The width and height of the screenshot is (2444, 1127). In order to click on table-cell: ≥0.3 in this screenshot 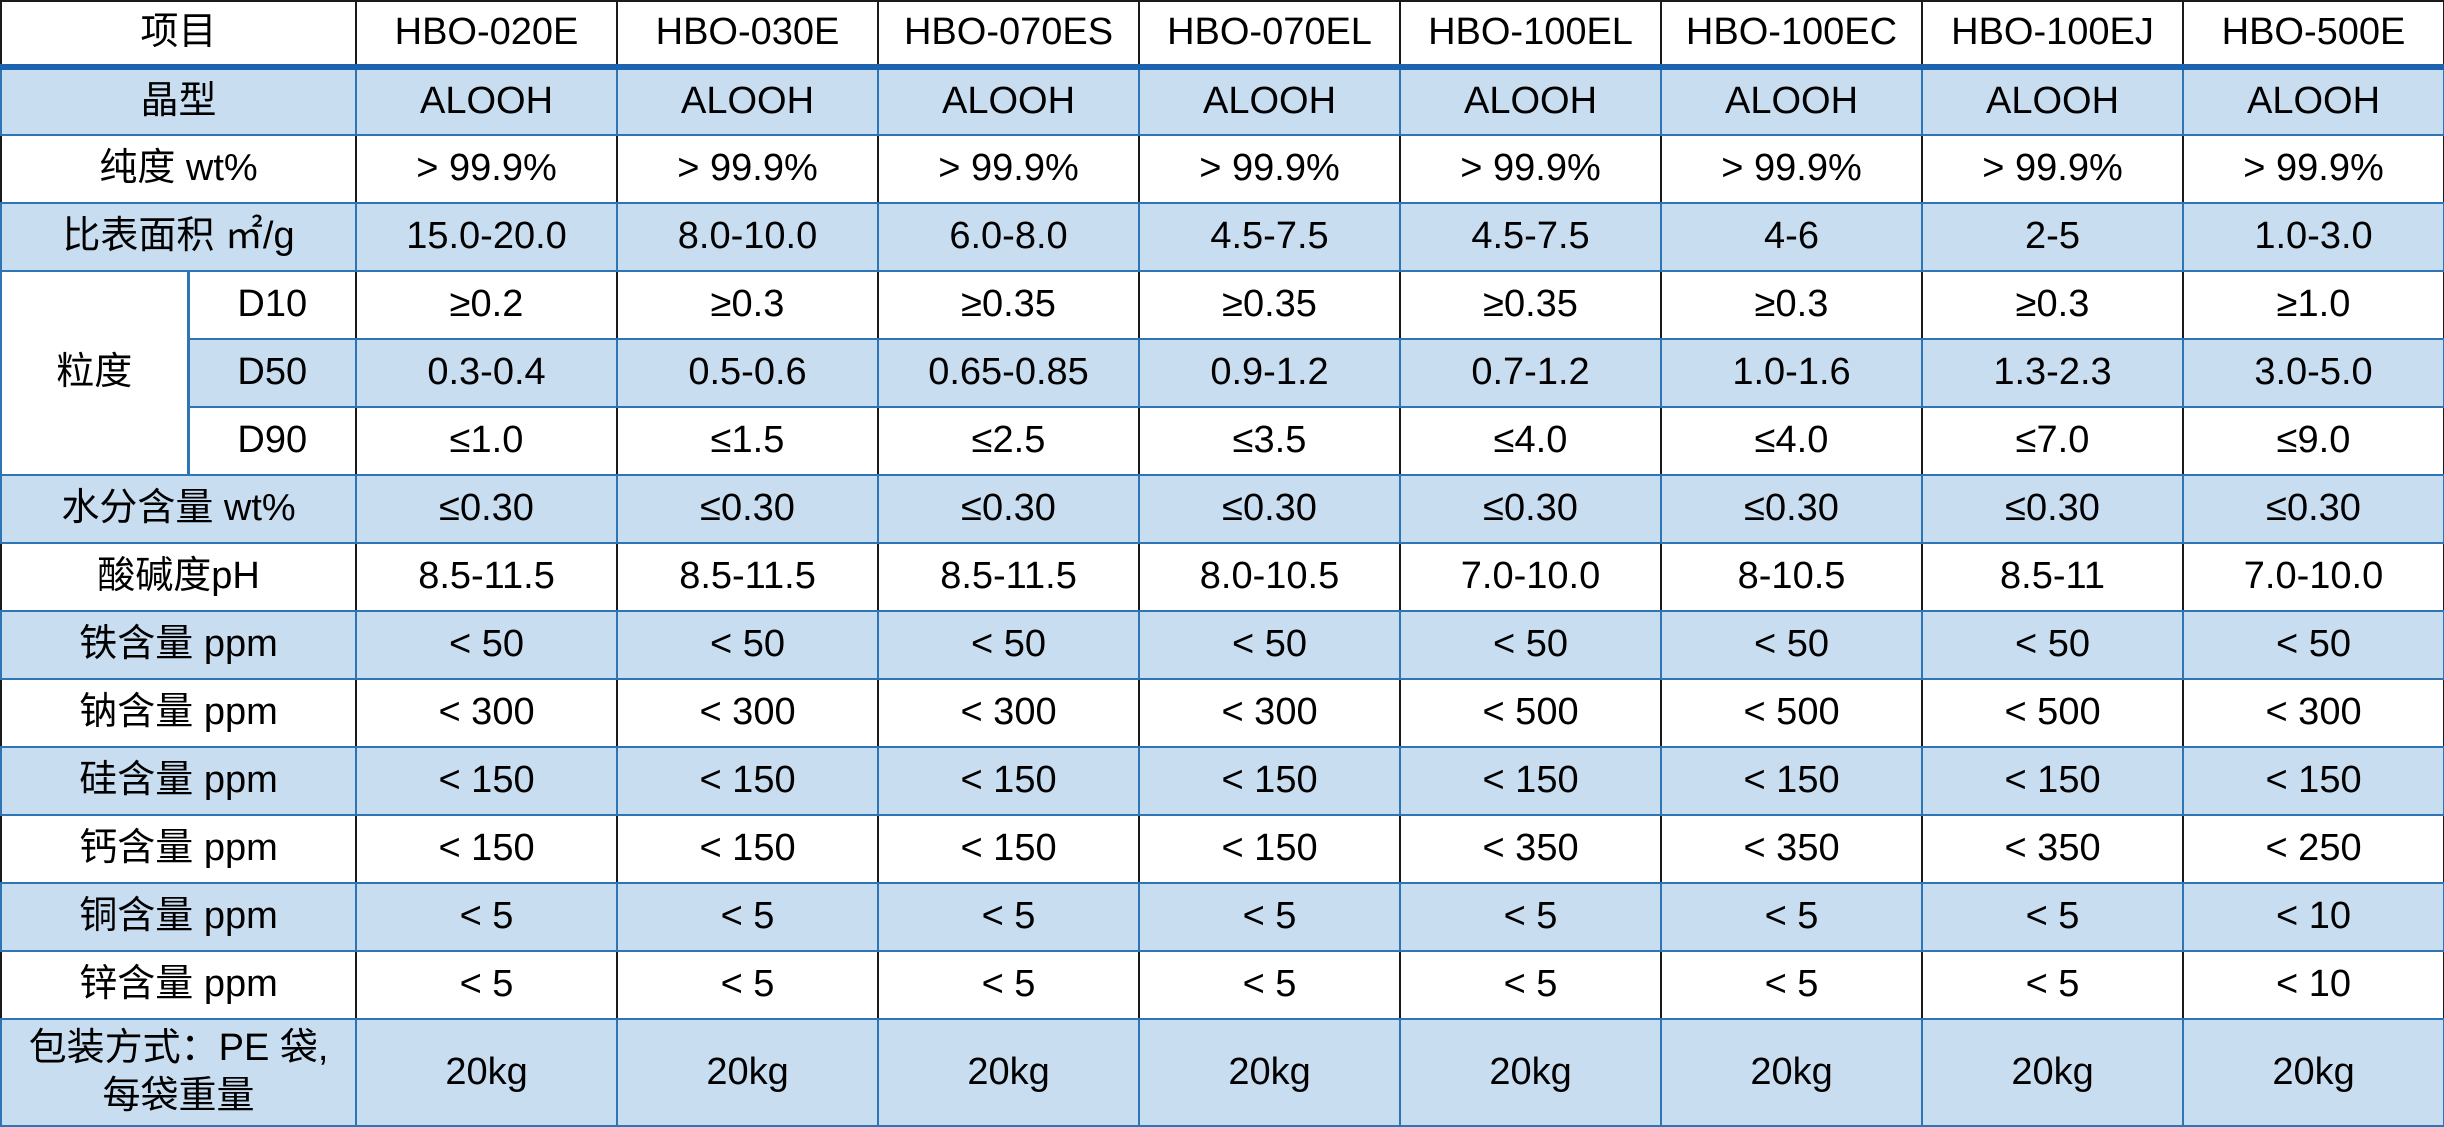, I will do `click(748, 305)`.